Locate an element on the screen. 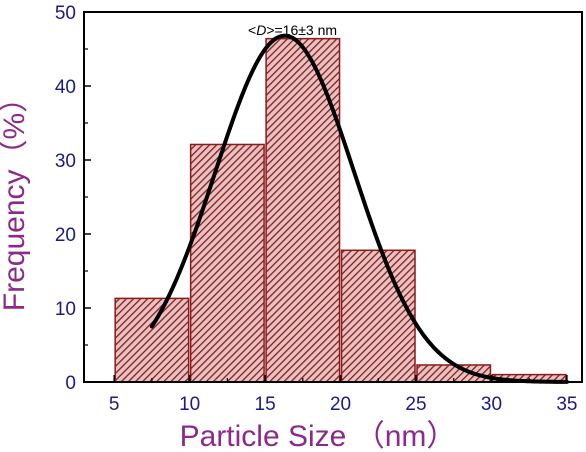 This screenshot has height=452, width=586. x-axis-ticks: 5 10 15 20 25 30 35 is located at coordinates (343, 395).